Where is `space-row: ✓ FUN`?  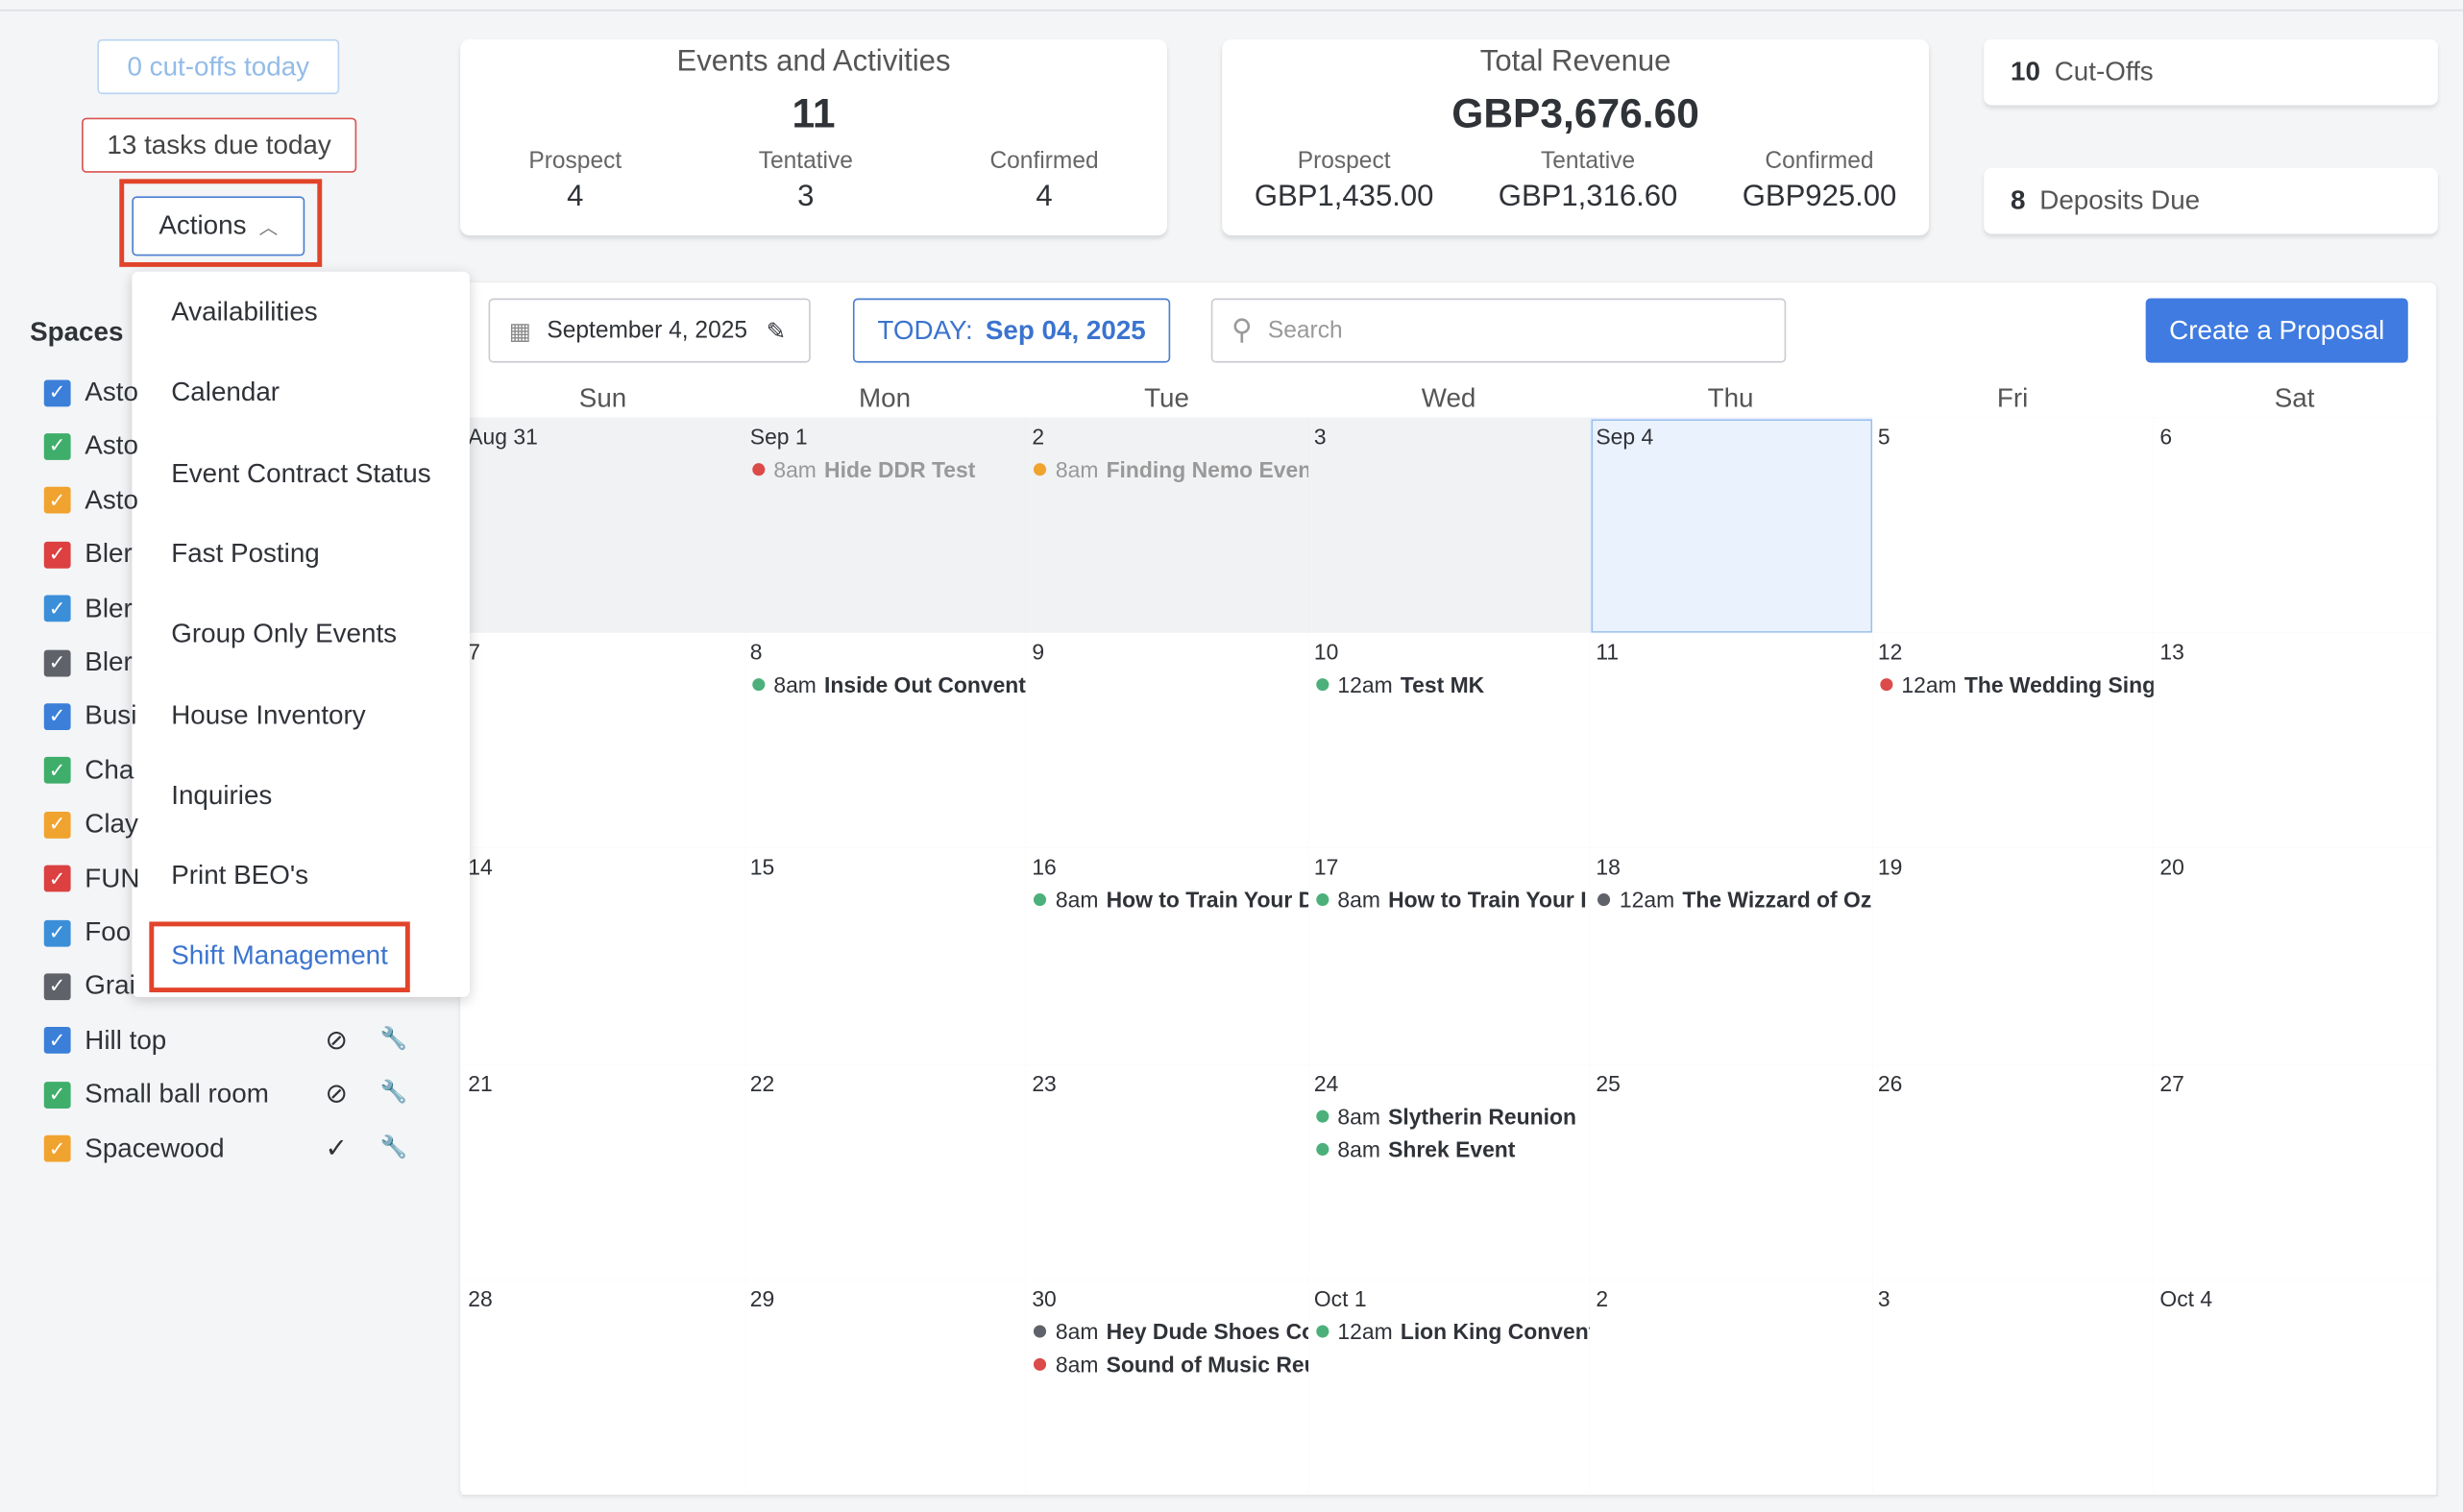 space-row: ✓ FUN is located at coordinates (91, 878).